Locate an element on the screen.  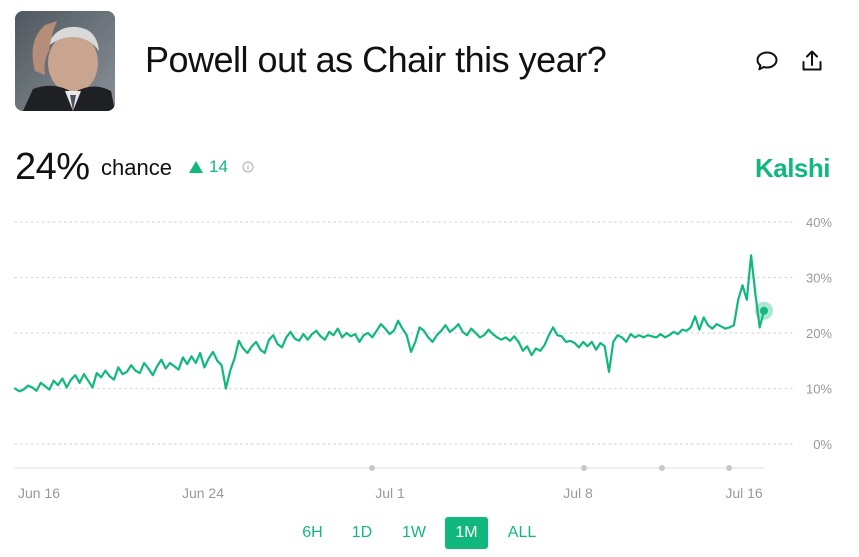
range-button-all: ALL is located at coordinates (522, 532).